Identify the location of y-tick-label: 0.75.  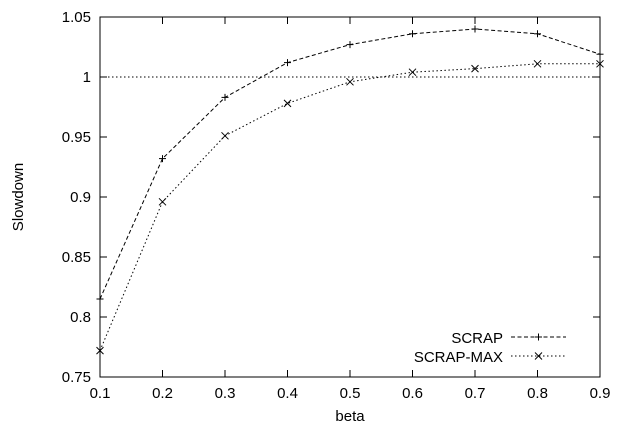
(76, 377).